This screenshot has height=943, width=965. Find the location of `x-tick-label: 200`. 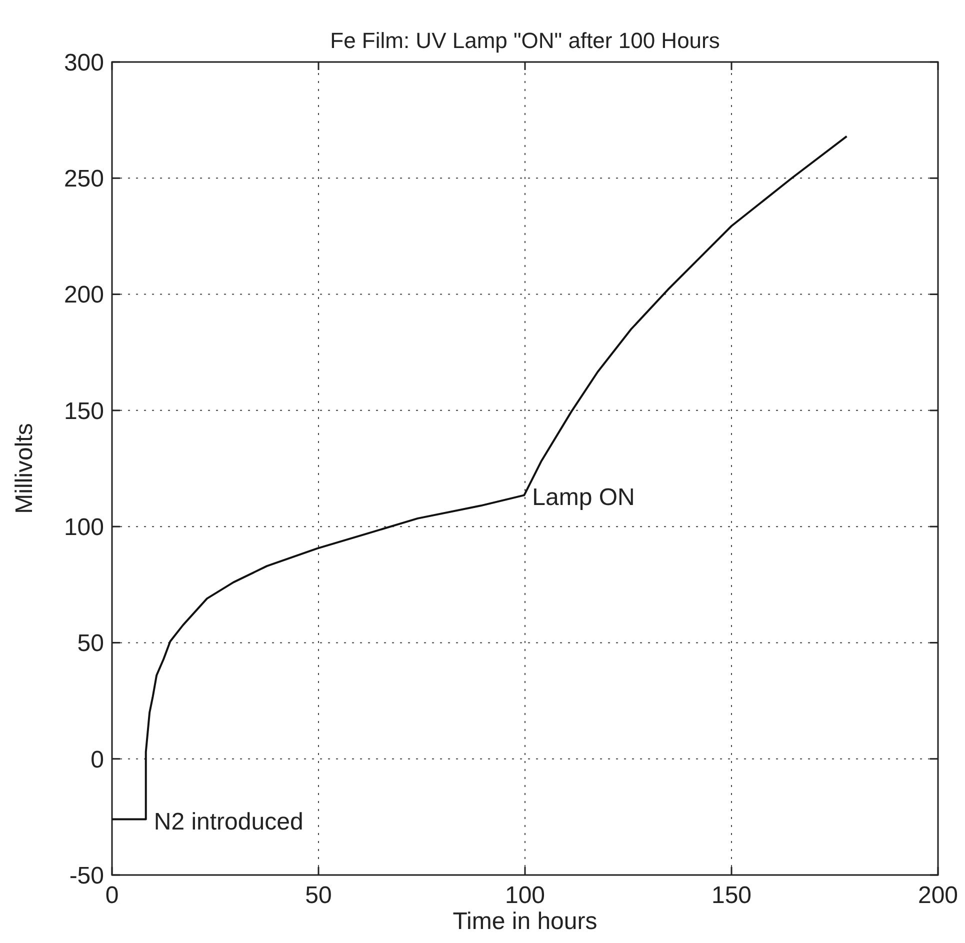

x-tick-label: 200 is located at coordinates (938, 895).